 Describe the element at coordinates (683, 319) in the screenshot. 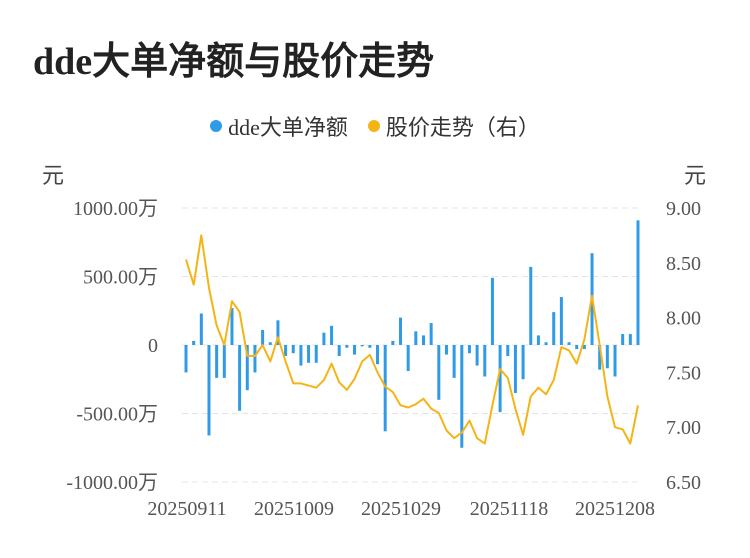

I see `right-axis-tick-label: 8.00` at that location.